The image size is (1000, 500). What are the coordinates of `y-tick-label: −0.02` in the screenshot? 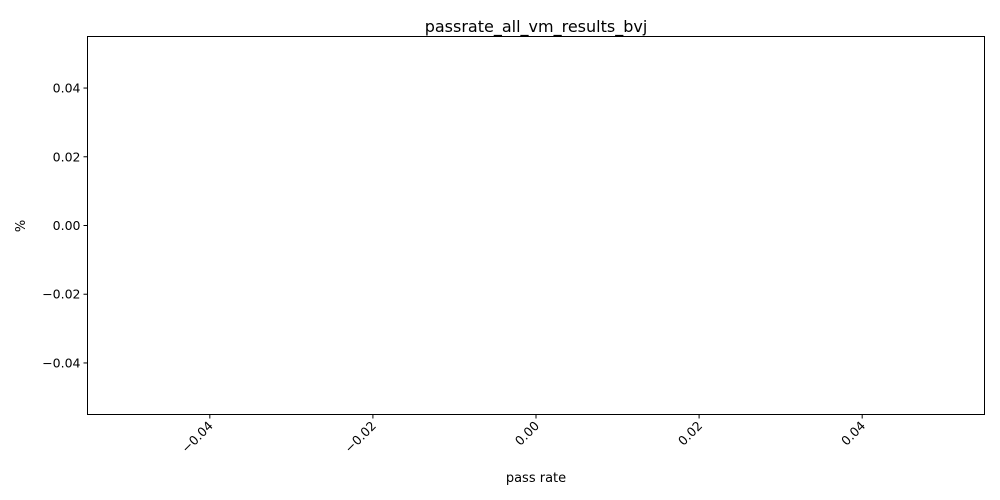 It's located at (61, 294).